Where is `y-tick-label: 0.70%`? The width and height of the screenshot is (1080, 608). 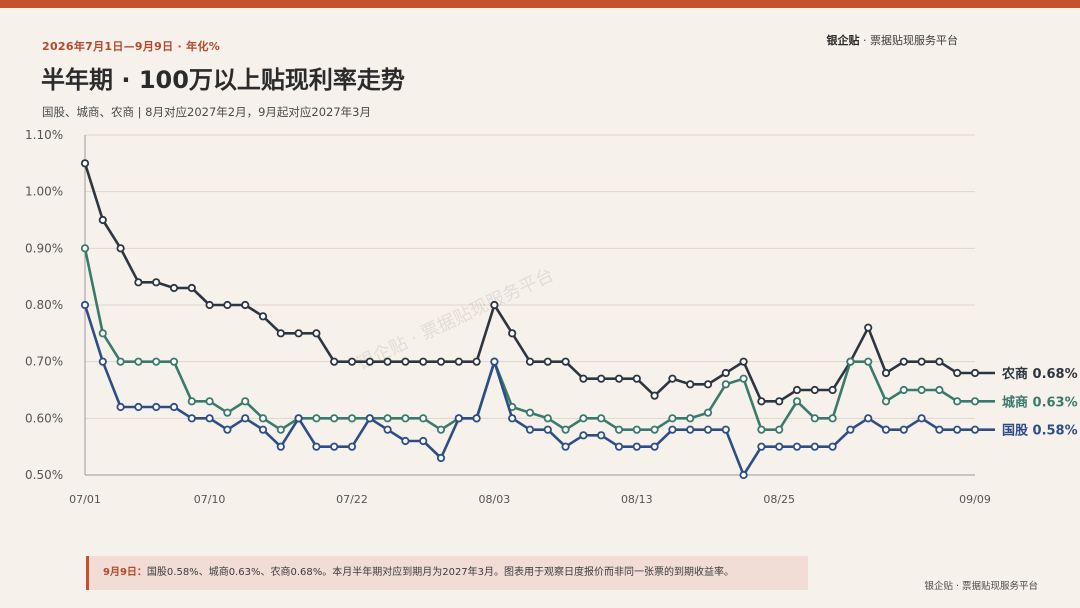
y-tick-label: 0.70% is located at coordinates (44, 362).